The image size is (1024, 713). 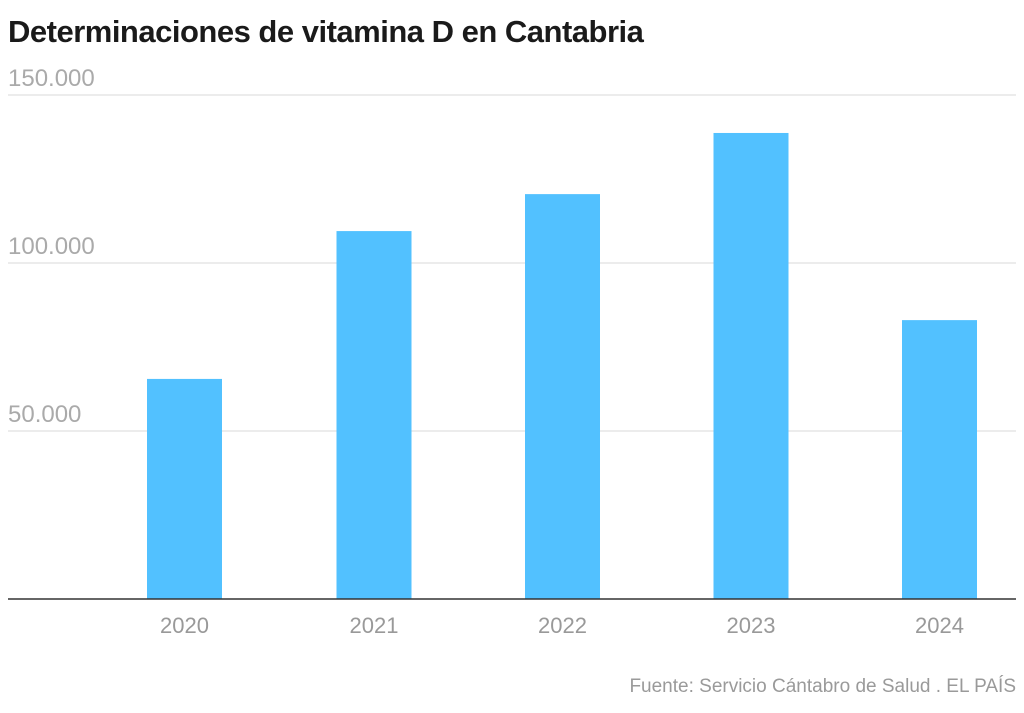 What do you see at coordinates (751, 365) in the screenshot?
I see `bar-2023` at bounding box center [751, 365].